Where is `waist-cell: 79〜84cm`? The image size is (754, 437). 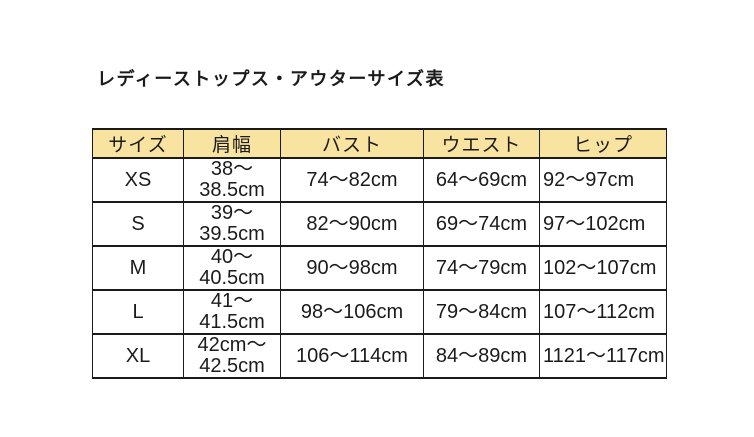 waist-cell: 79〜84cm is located at coordinates (481, 312).